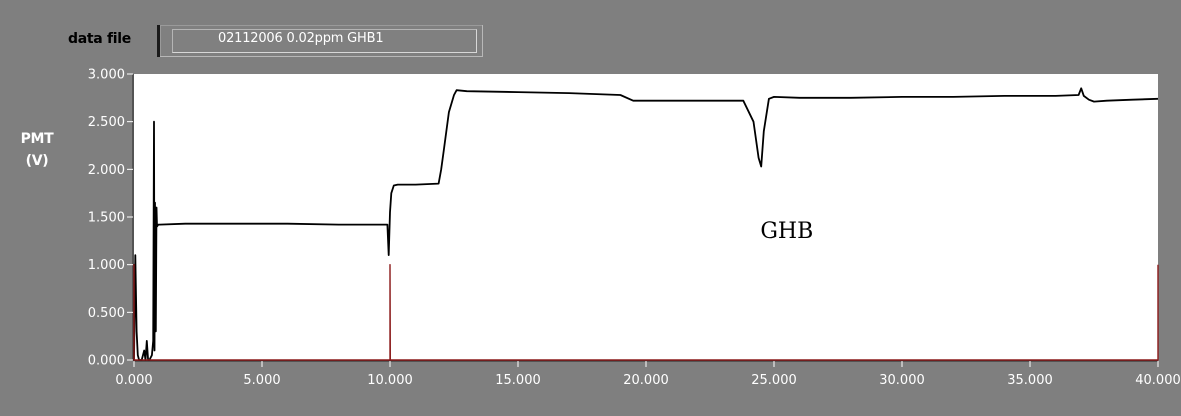 This screenshot has width=1181, height=416. I want to click on x-tick-label: 30.000, so click(902, 380).